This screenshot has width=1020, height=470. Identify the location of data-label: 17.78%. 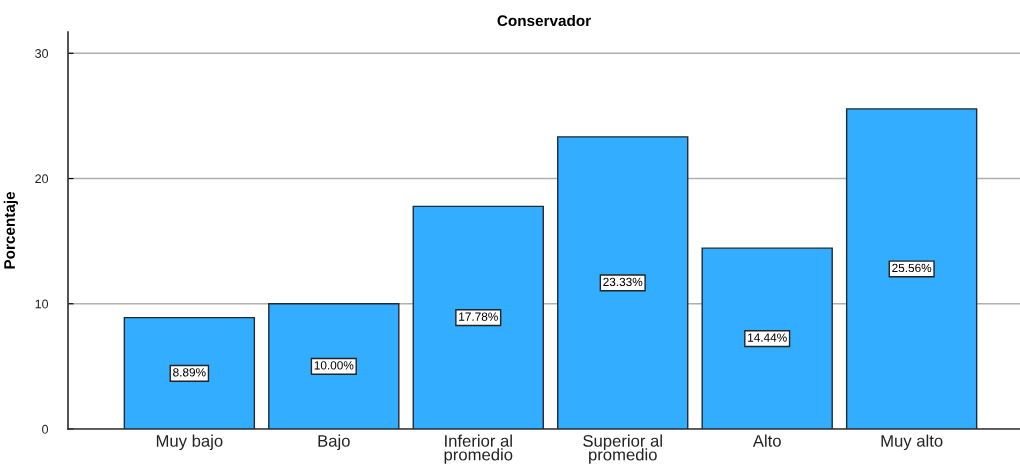
(478, 316).